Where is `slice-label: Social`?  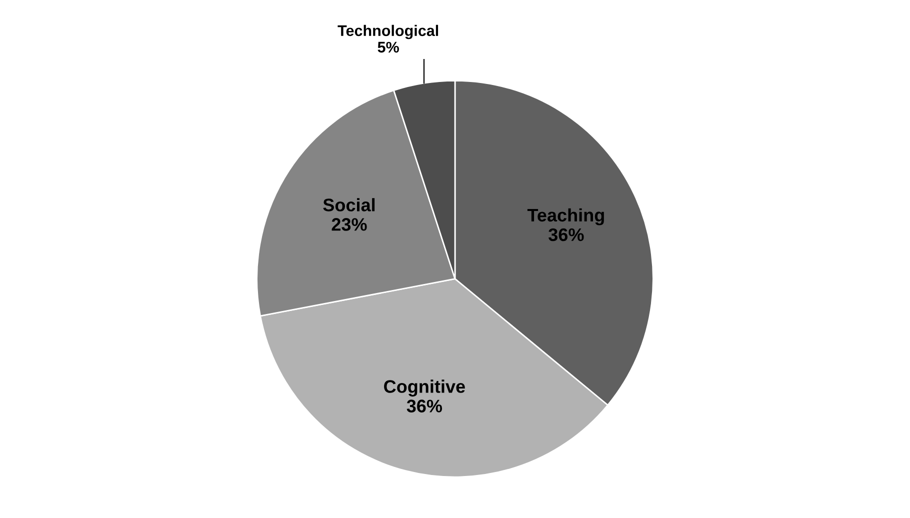
slice-label: Social is located at coordinates (349, 205).